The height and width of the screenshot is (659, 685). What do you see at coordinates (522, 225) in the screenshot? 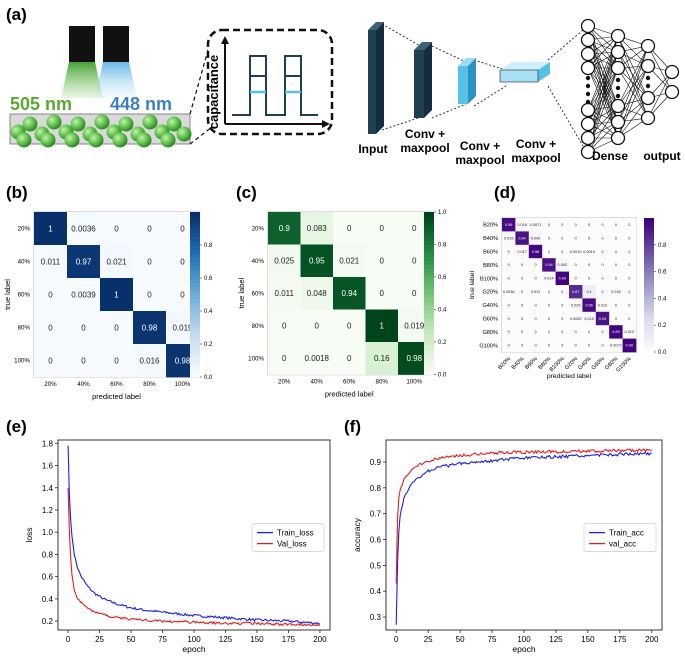
I see `heatmap-cell-label: 0.016` at bounding box center [522, 225].